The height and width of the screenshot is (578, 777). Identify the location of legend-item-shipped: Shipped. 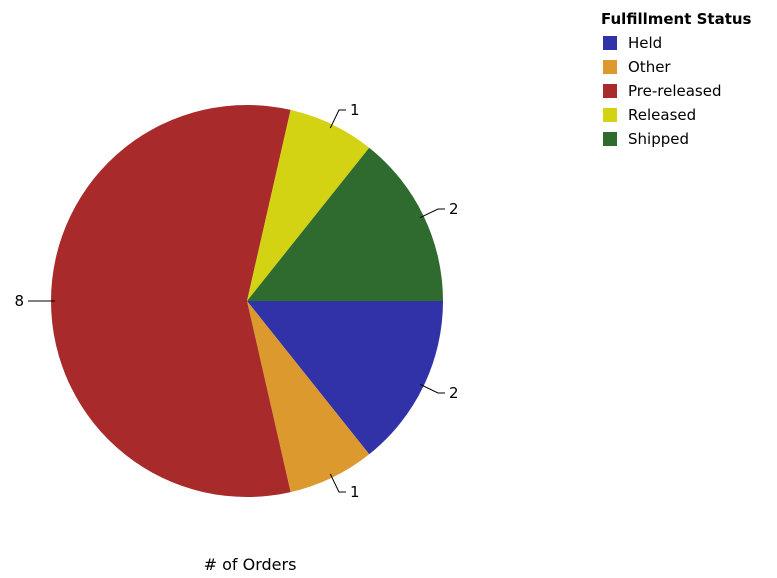
(676, 139).